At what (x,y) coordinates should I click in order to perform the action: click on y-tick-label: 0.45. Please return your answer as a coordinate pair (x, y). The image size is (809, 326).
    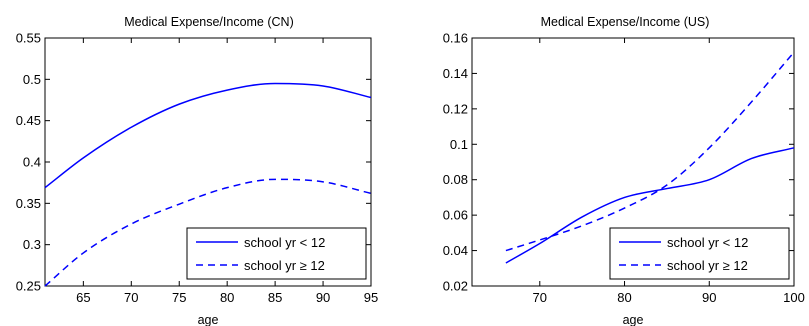
    Looking at the image, I should click on (28, 120).